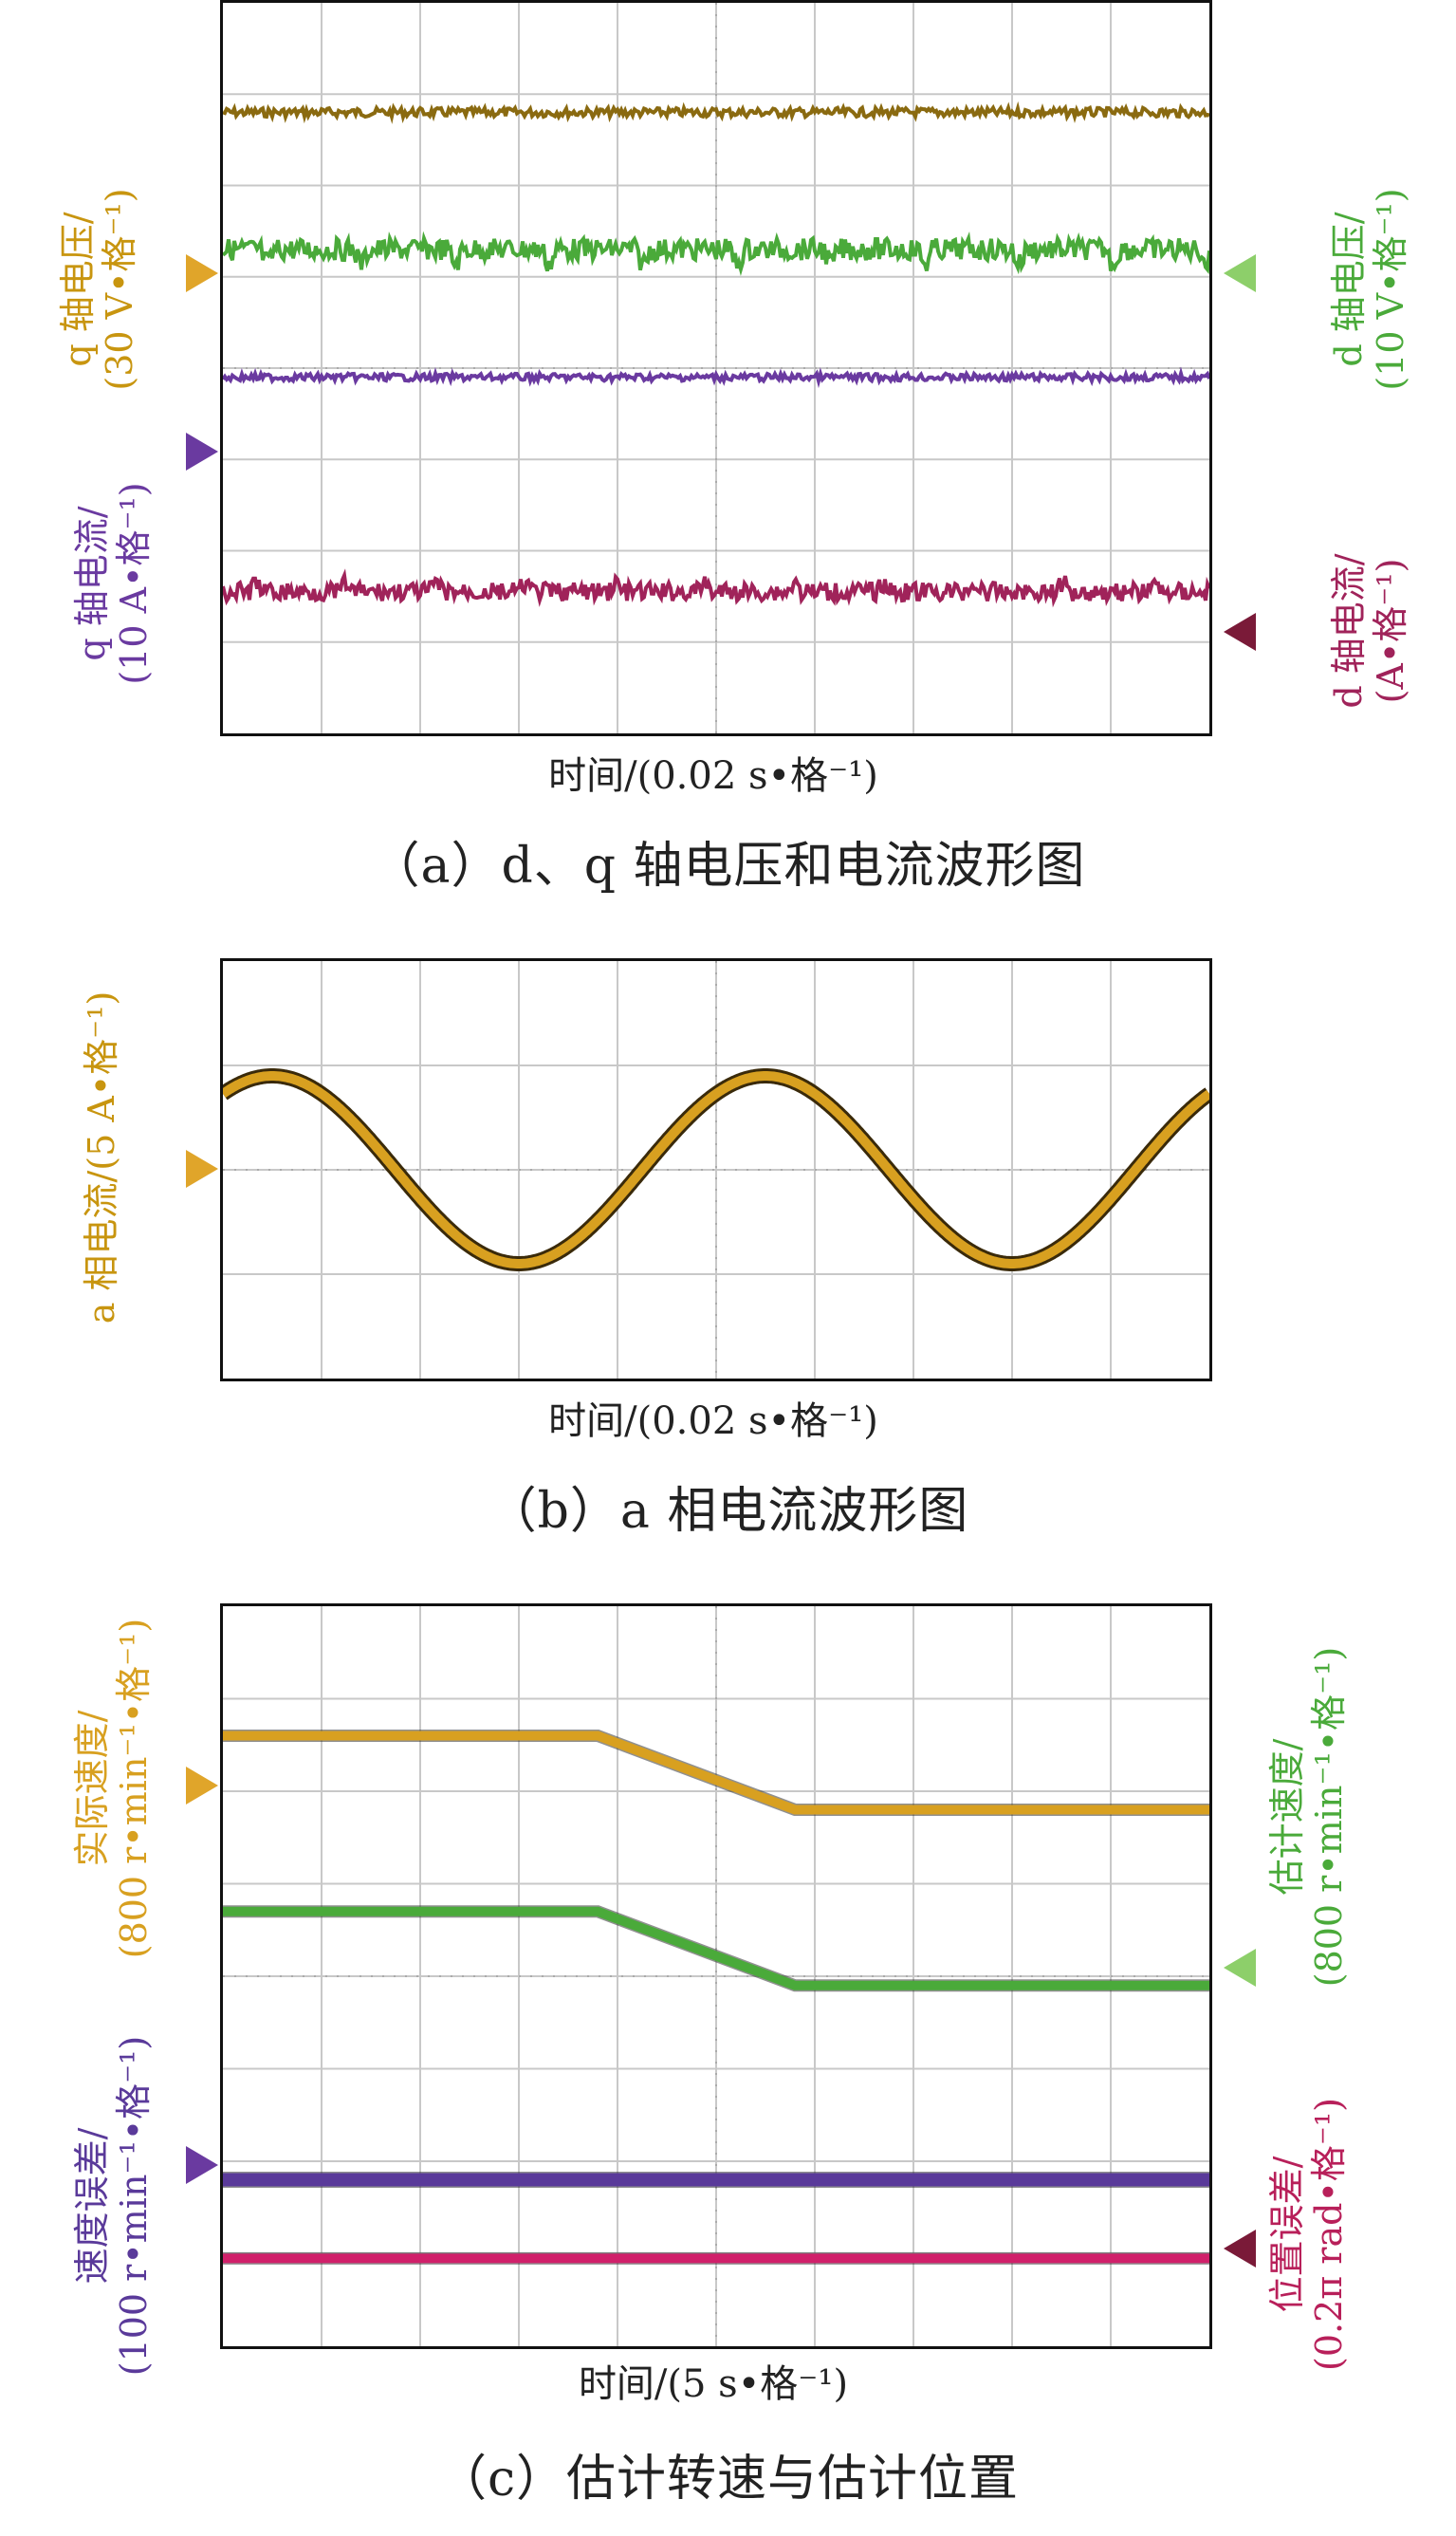 This screenshot has height=2536, width=1456. Describe the element at coordinates (1240, 632) in the screenshot. I see `marker-d-current` at that location.